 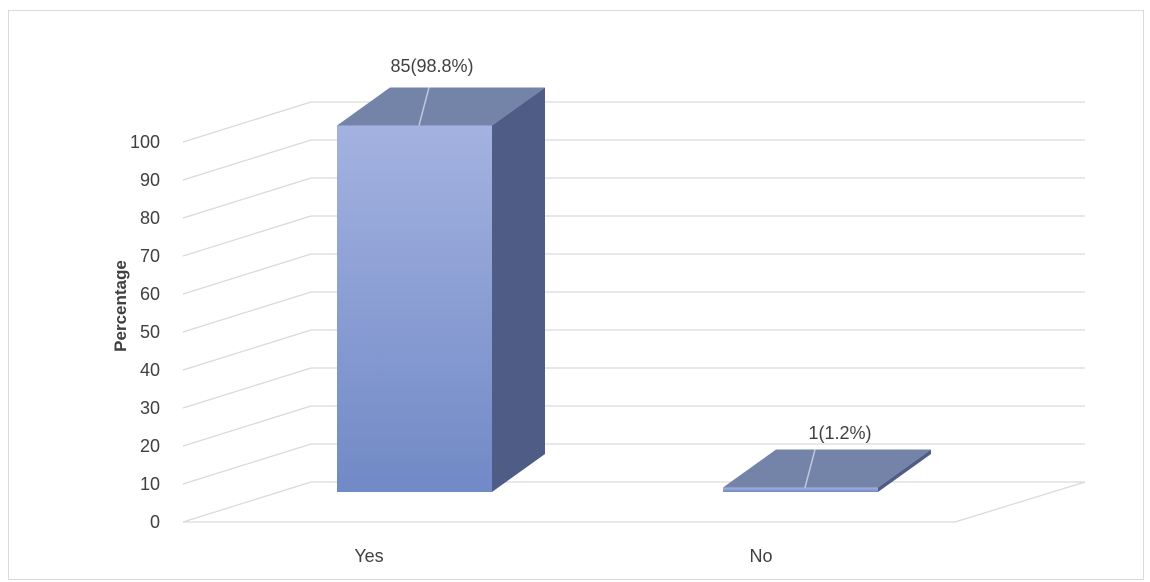 I want to click on data-label: 1(1.2%), so click(x=839, y=433).